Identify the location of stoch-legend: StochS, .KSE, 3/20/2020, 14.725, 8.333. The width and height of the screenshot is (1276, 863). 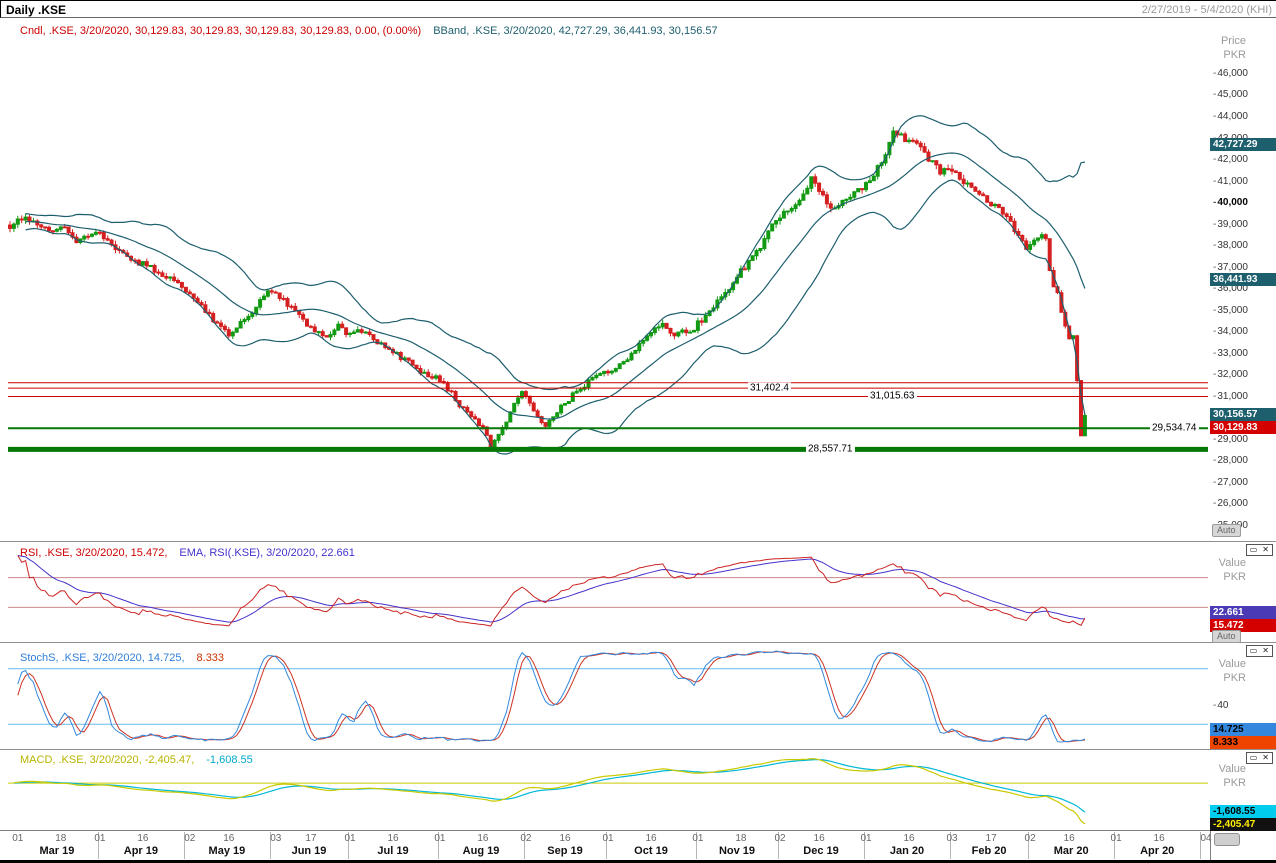
(128, 658).